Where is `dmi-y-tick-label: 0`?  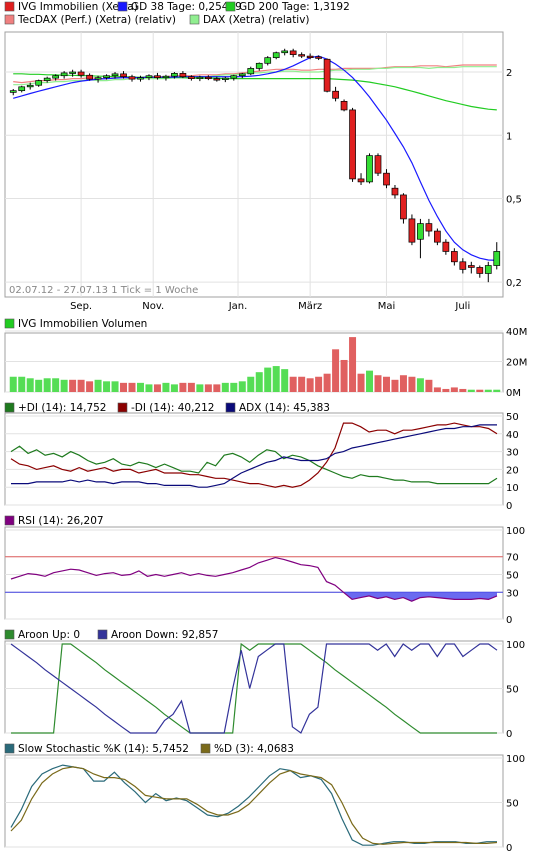
dmi-y-tick-label: 0 is located at coordinates (509, 506).